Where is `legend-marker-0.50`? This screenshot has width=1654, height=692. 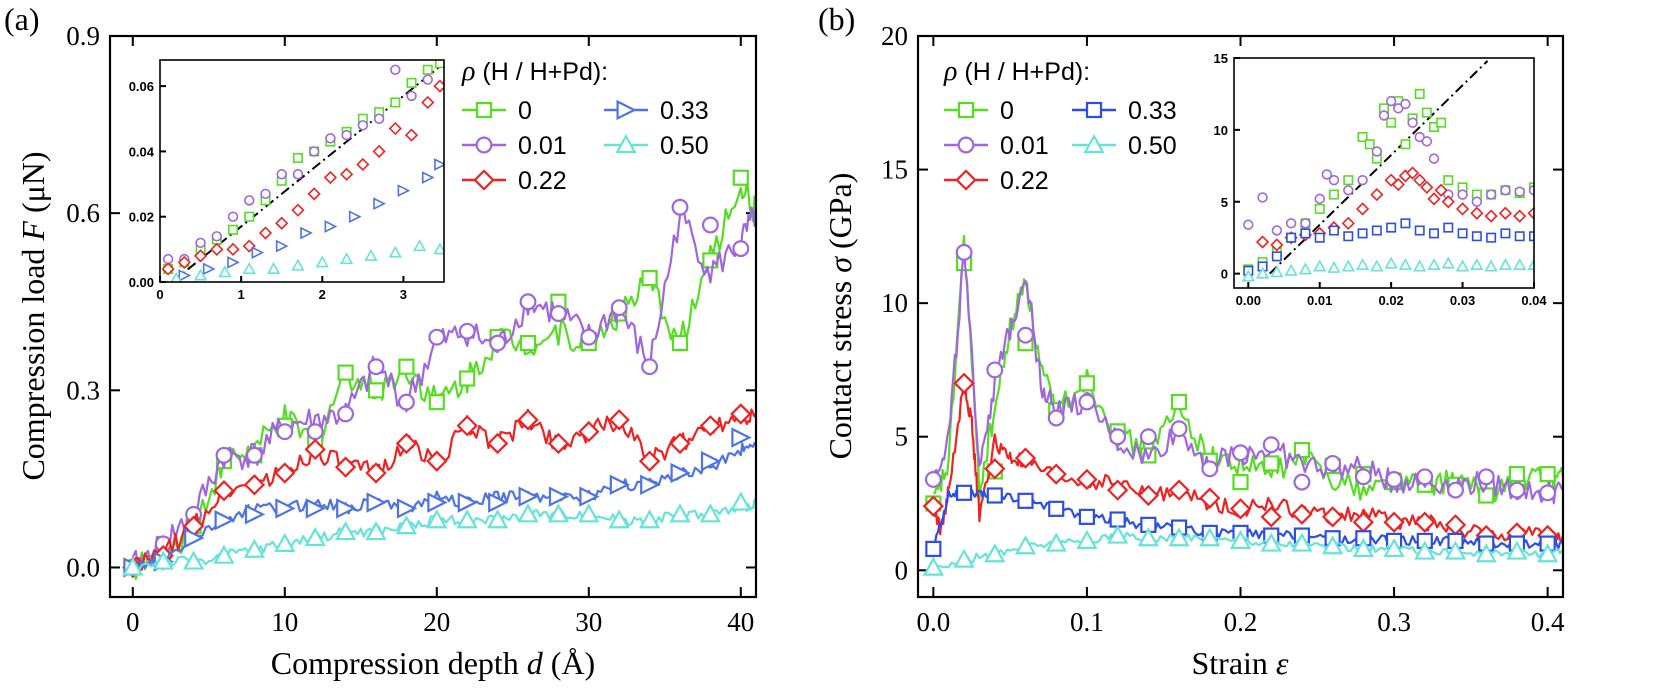
legend-marker-0.50 is located at coordinates (626, 143).